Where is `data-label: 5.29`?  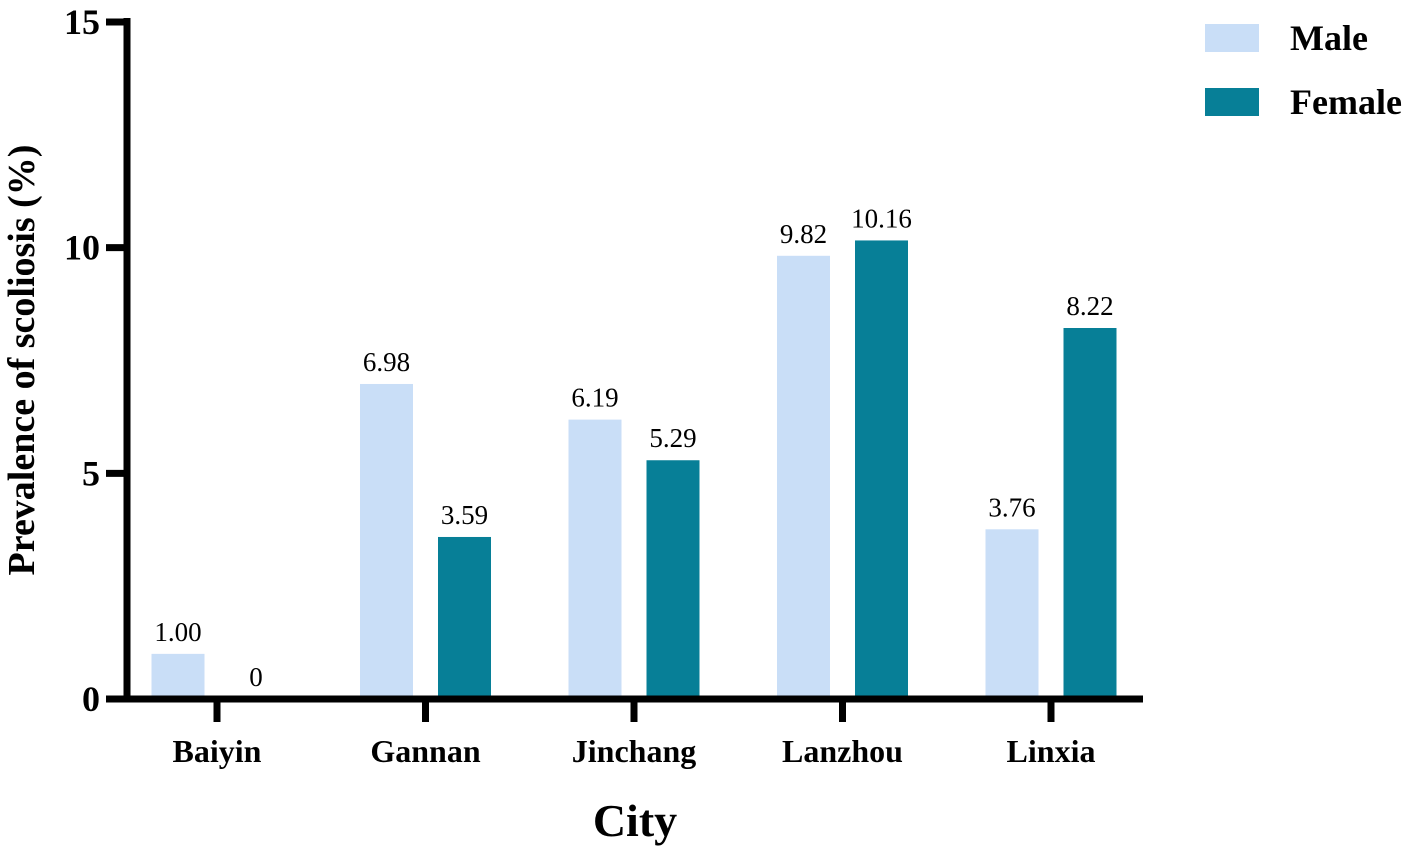 data-label: 5.29 is located at coordinates (672, 438).